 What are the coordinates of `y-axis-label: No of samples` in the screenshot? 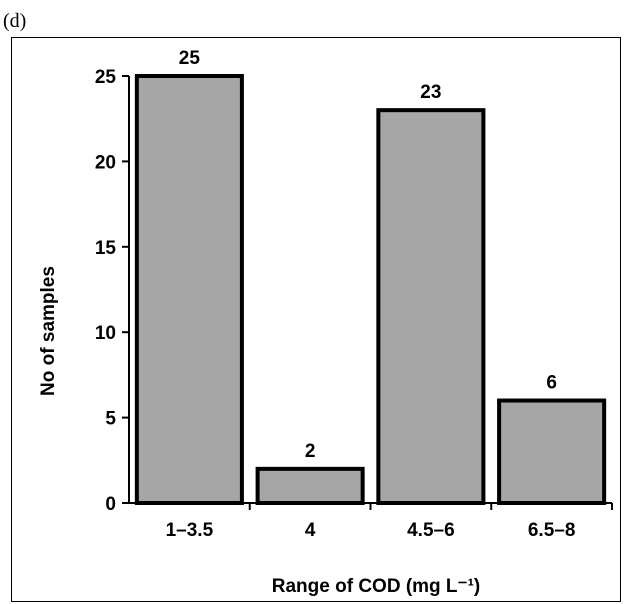 It's located at (48, 331).